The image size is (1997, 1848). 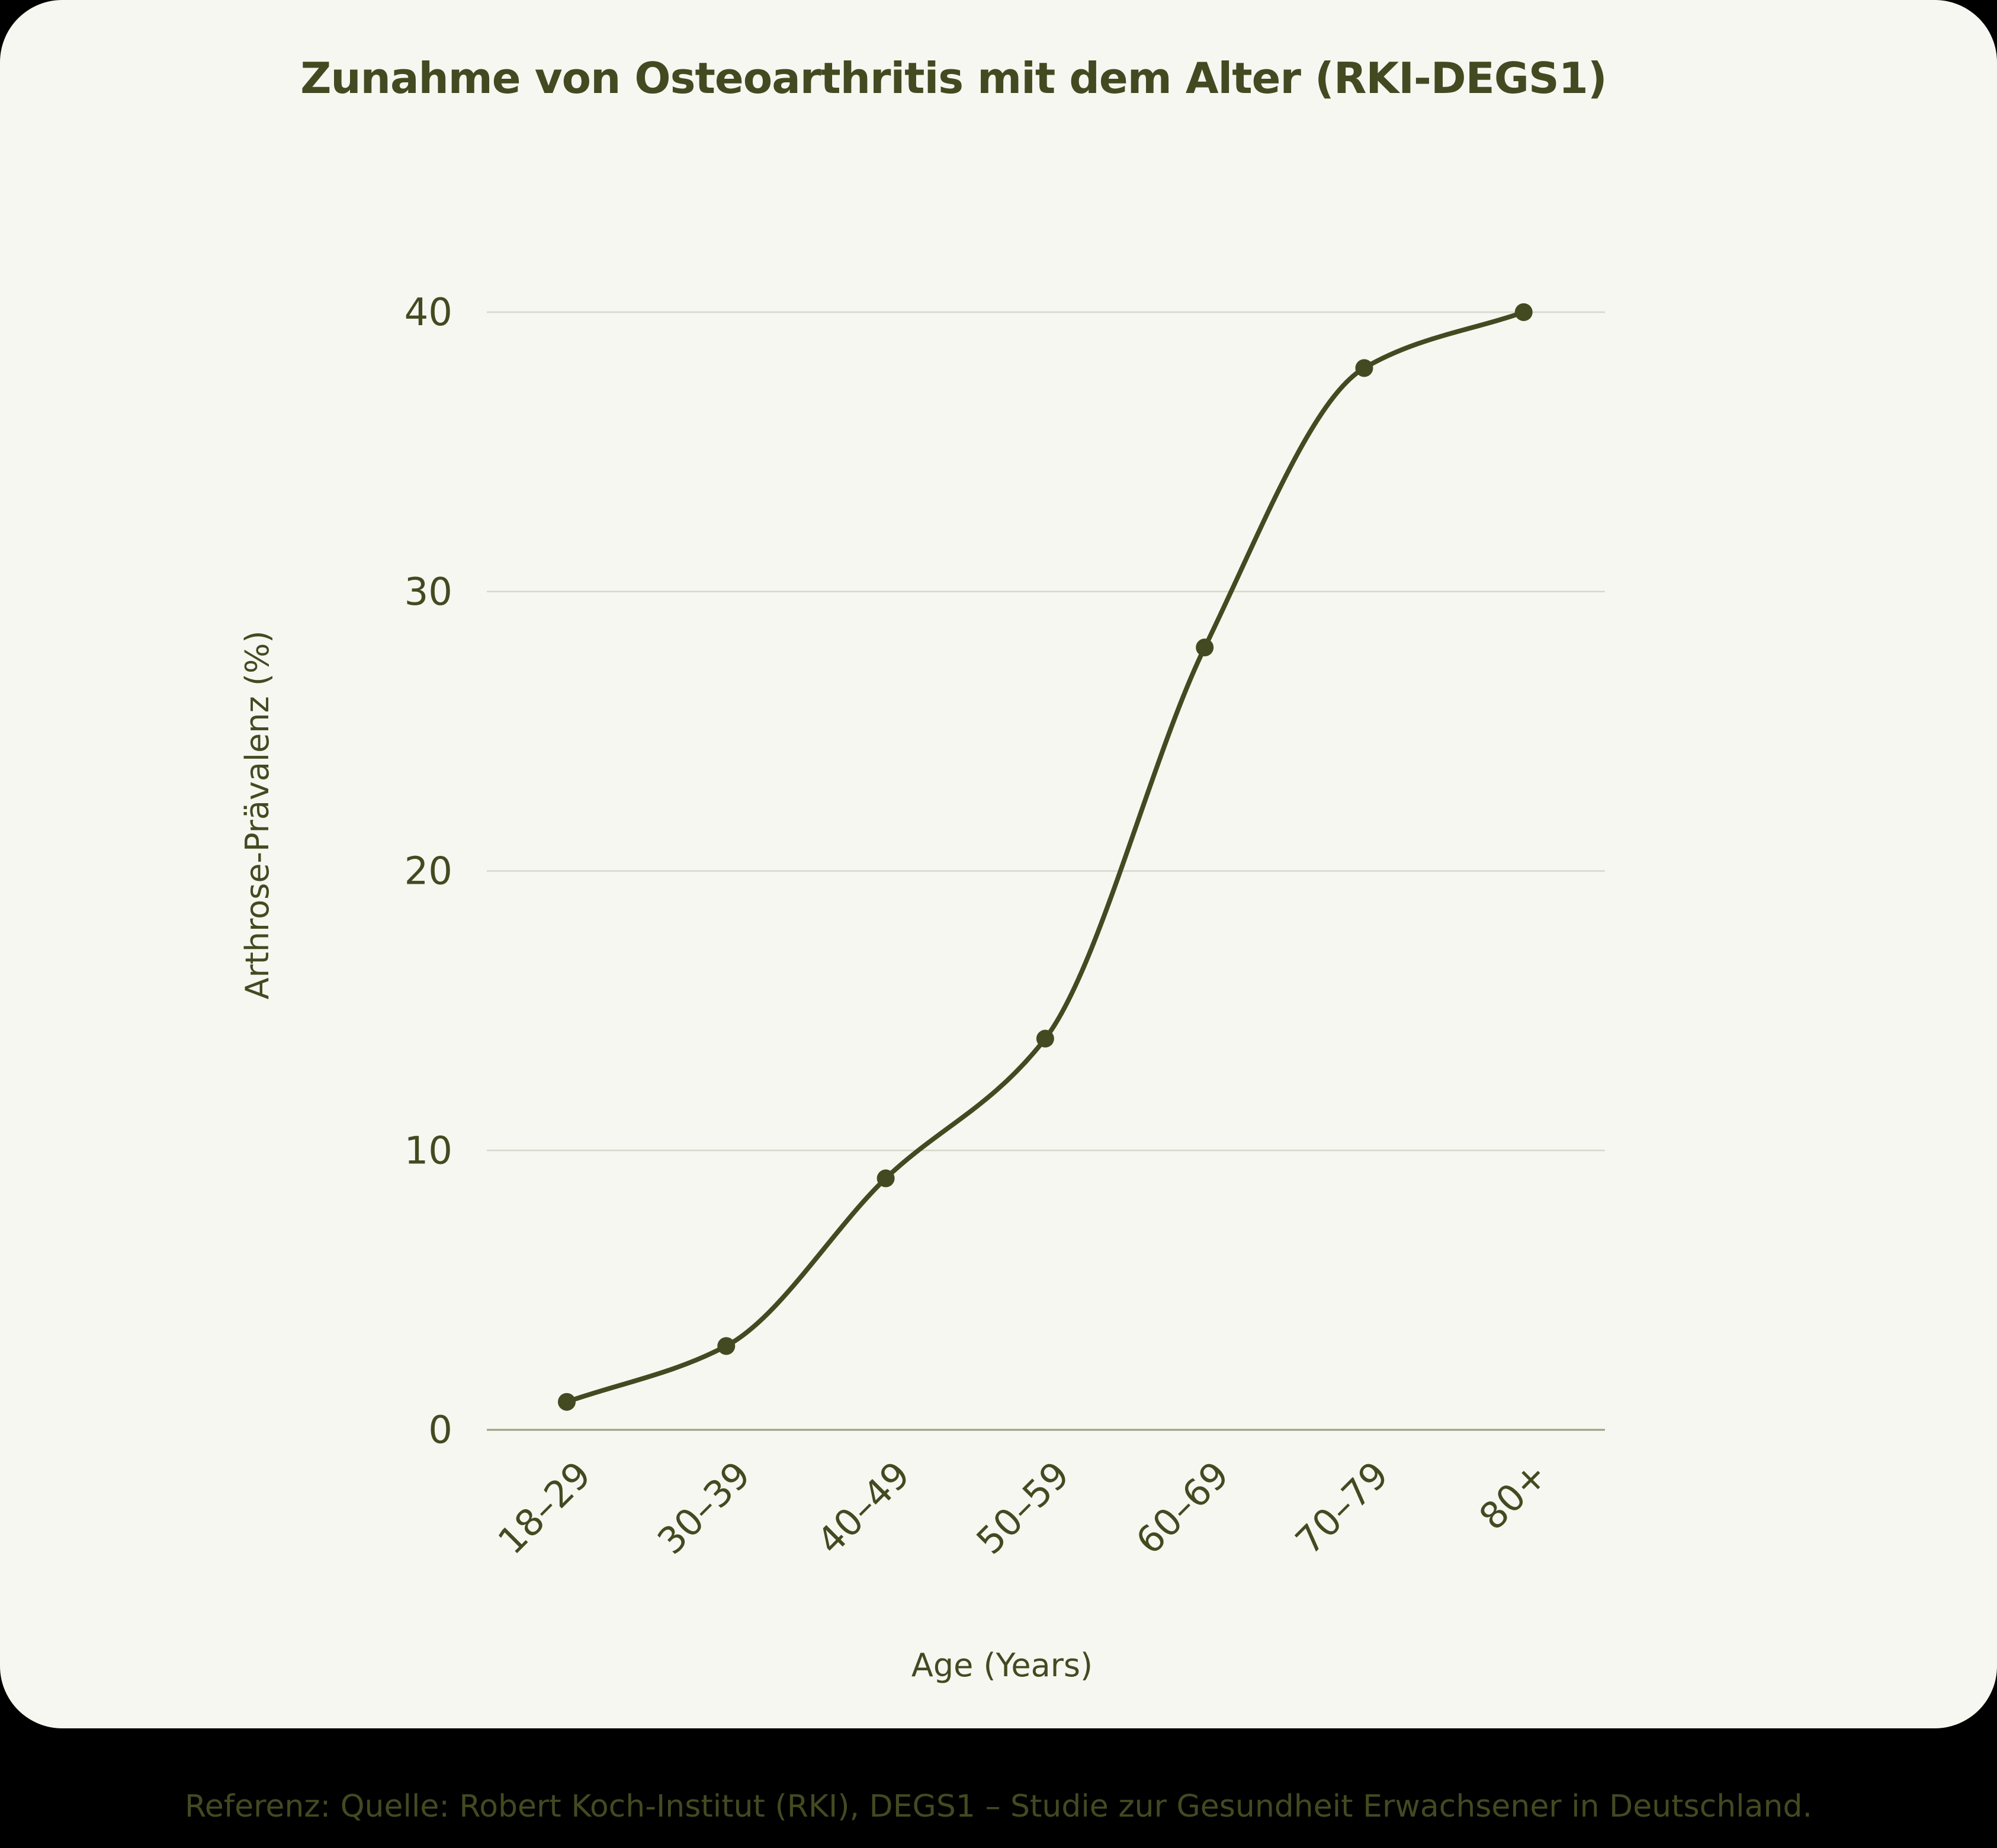 What do you see at coordinates (544, 1508) in the screenshot?
I see `x-tick-label: 18–29` at bounding box center [544, 1508].